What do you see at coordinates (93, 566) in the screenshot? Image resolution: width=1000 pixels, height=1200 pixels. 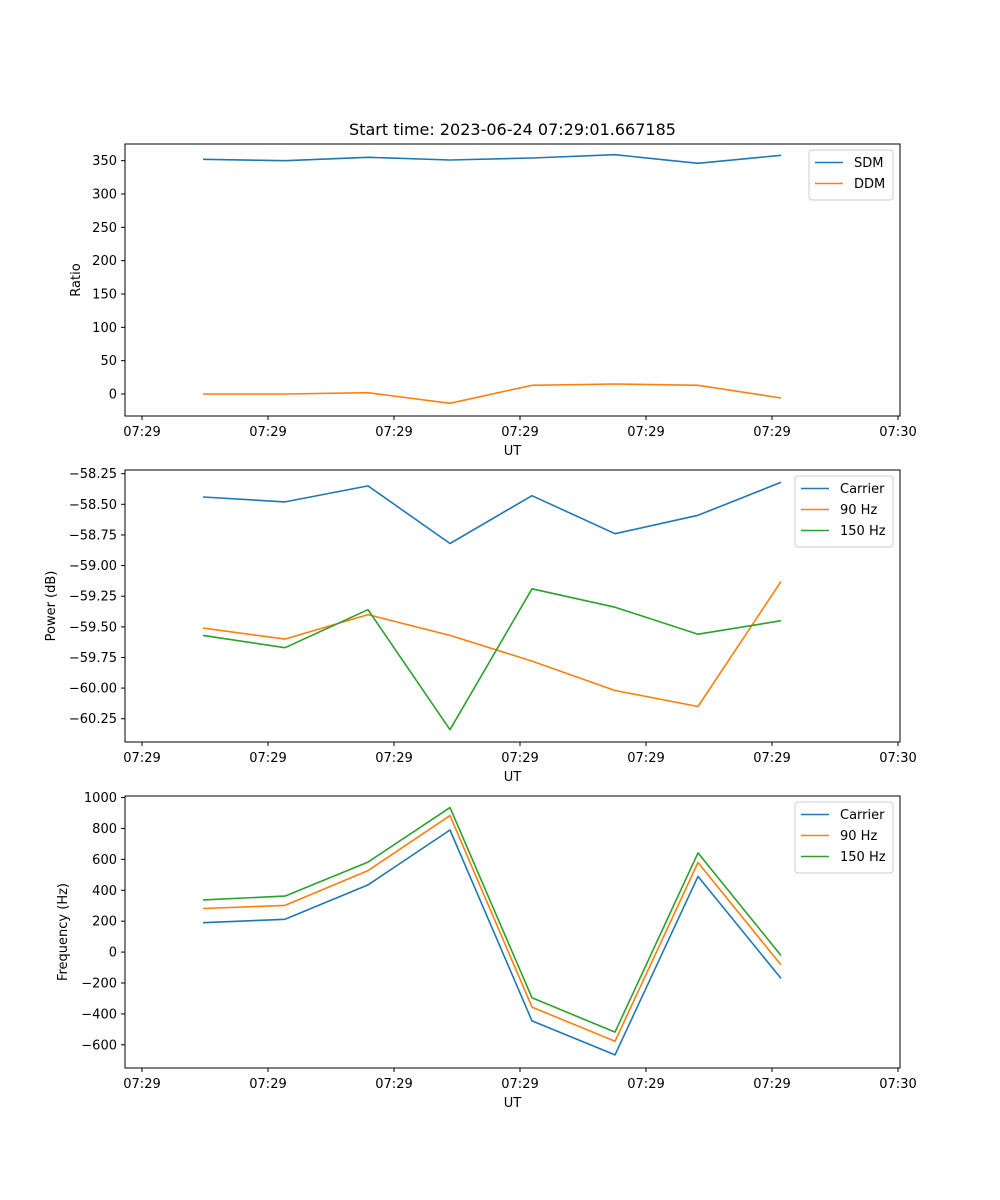 I see `y-tick-label: −59.00` at bounding box center [93, 566].